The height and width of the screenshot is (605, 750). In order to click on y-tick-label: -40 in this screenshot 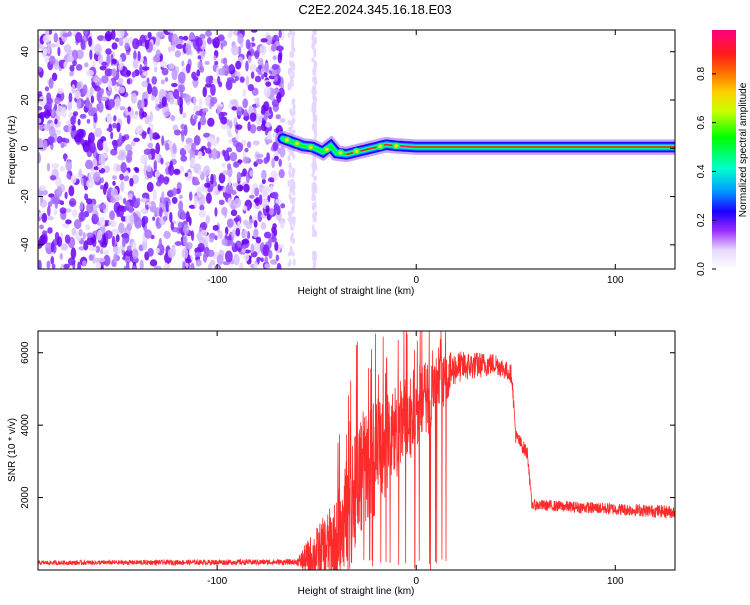, I will do `click(25, 244)`.